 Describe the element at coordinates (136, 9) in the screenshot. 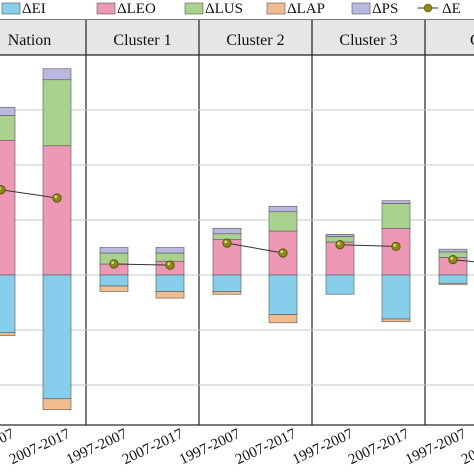

I see `legend-label-leo: ΔLEO` at that location.